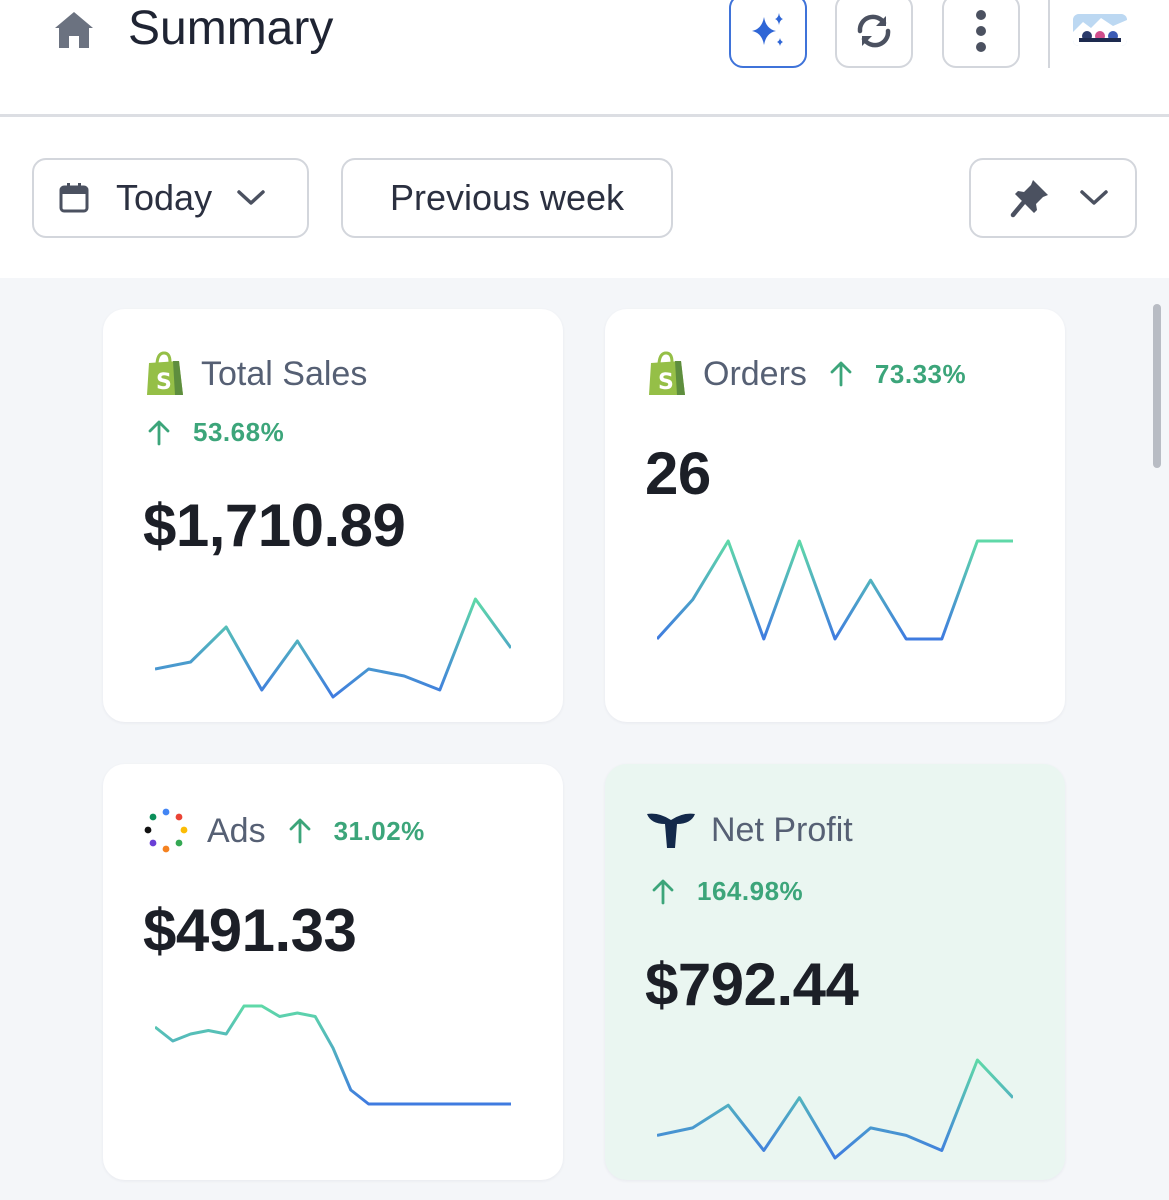 This screenshot has height=1200, width=1169. I want to click on change-percent: 73.33%, so click(920, 373).